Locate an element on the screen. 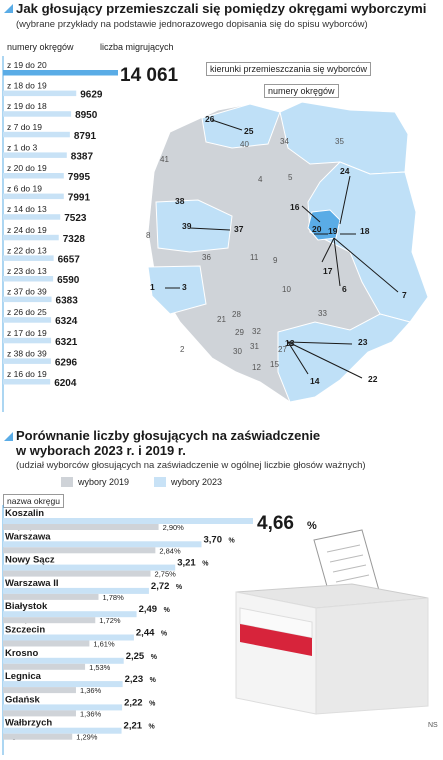  map-district-number: 35 is located at coordinates (339, 141).